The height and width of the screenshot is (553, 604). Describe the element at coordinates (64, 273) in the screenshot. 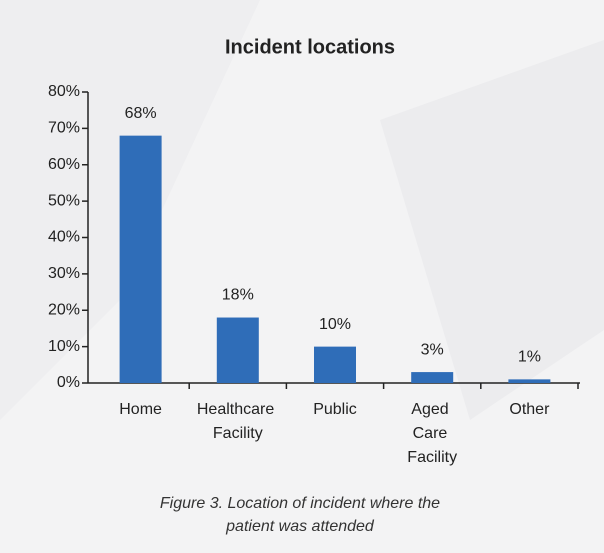

I see `y-tick-label: 30%` at that location.